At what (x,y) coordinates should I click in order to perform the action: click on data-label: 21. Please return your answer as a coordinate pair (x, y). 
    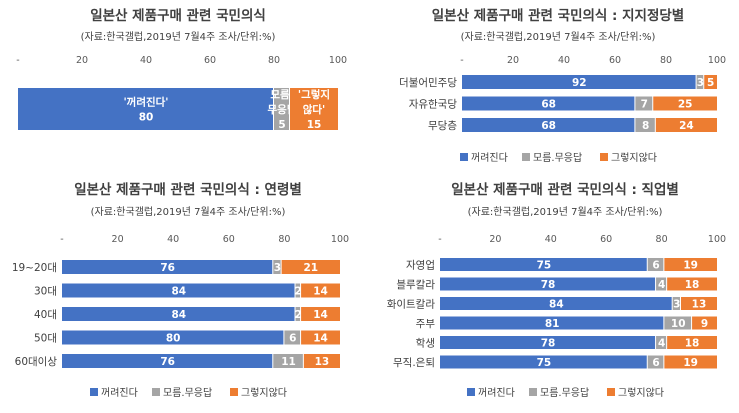
    Looking at the image, I should click on (310, 268).